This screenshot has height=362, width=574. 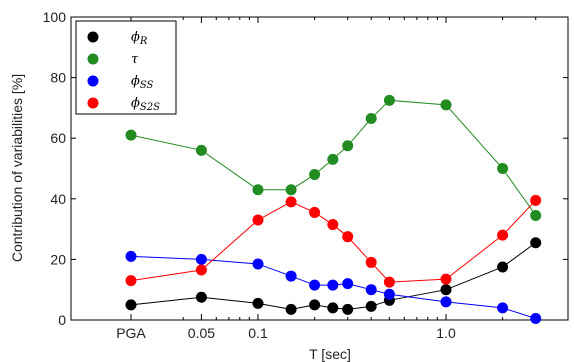 What do you see at coordinates (126, 67) in the screenshot?
I see `legend: ϕR τ ϕSS ϕS2S` at bounding box center [126, 67].